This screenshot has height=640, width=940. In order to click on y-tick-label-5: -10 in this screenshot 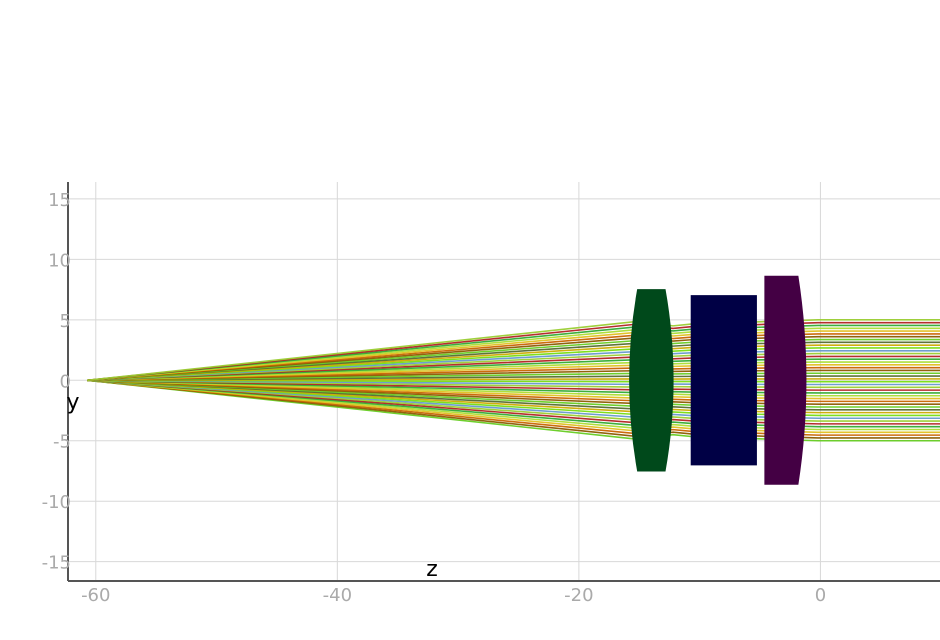, I will do `click(56, 502)`.